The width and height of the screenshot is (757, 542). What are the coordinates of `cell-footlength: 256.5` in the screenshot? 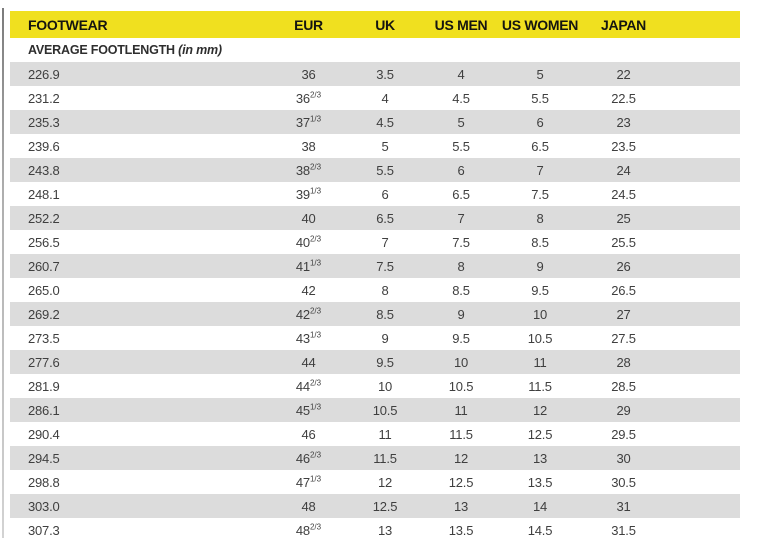 It's located at (44, 242).